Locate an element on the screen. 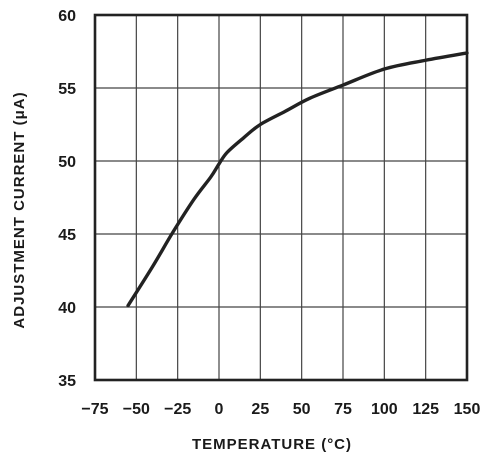 This screenshot has height=463, width=486. x-tick-labels: −75 −50 −25 0 25 50 75 100 125 150 is located at coordinates (280, 409).